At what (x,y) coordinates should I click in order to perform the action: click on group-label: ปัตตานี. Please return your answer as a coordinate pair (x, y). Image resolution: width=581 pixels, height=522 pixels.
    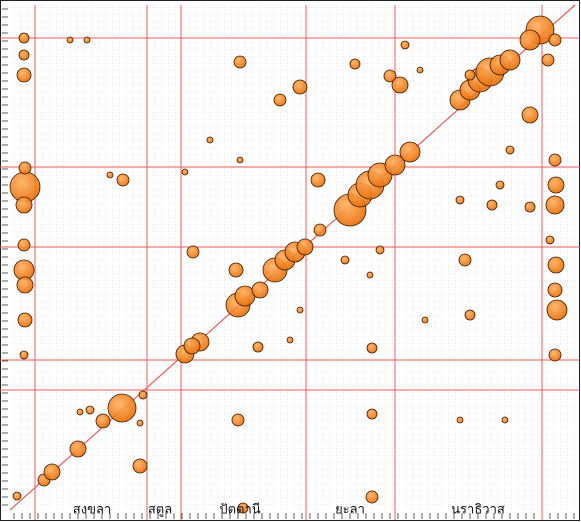
    Looking at the image, I should click on (239, 510).